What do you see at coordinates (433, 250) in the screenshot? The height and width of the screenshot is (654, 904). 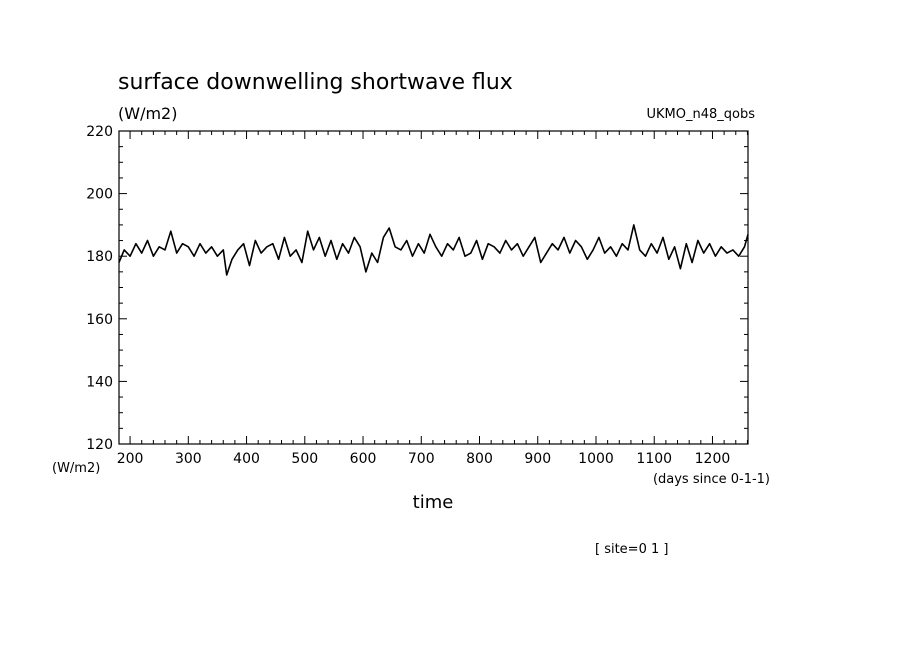 I see `series-line` at bounding box center [433, 250].